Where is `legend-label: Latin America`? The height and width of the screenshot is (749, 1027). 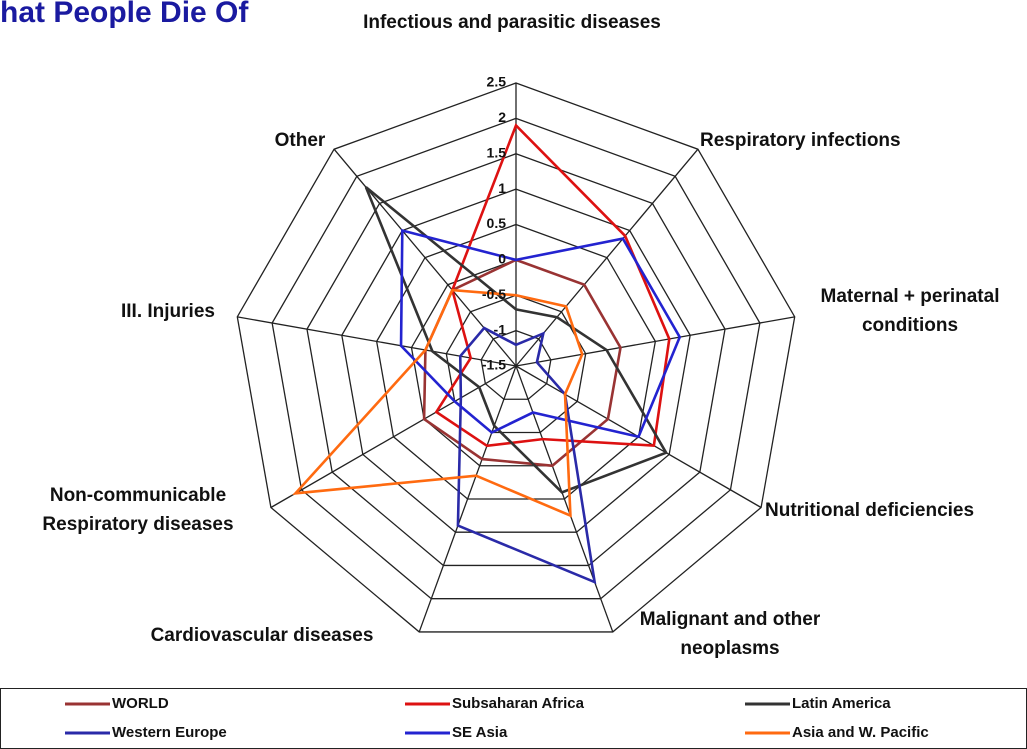
legend-label: Latin America is located at coordinates (841, 703).